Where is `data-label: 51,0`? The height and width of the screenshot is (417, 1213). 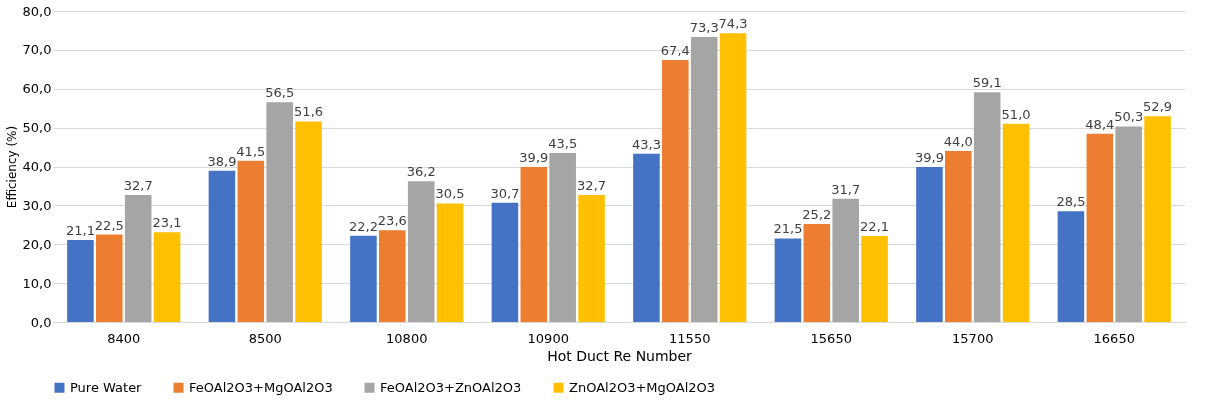
data-label: 51,0 is located at coordinates (1016, 114).